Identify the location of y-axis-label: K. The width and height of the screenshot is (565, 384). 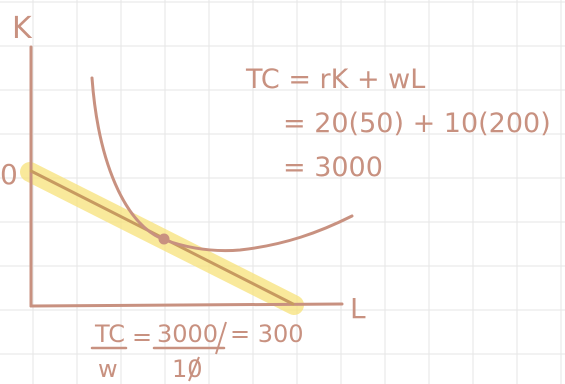
(22, 28).